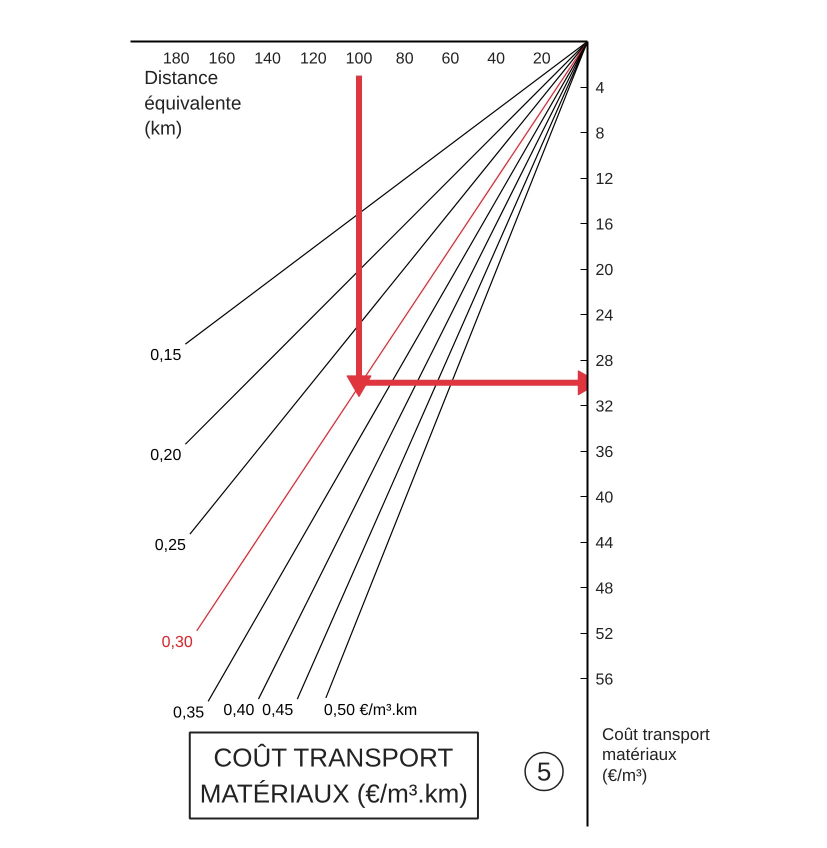 This screenshot has width=827, height=848. What do you see at coordinates (605, 543) in the screenshot?
I see `y-tick-label: 44` at bounding box center [605, 543].